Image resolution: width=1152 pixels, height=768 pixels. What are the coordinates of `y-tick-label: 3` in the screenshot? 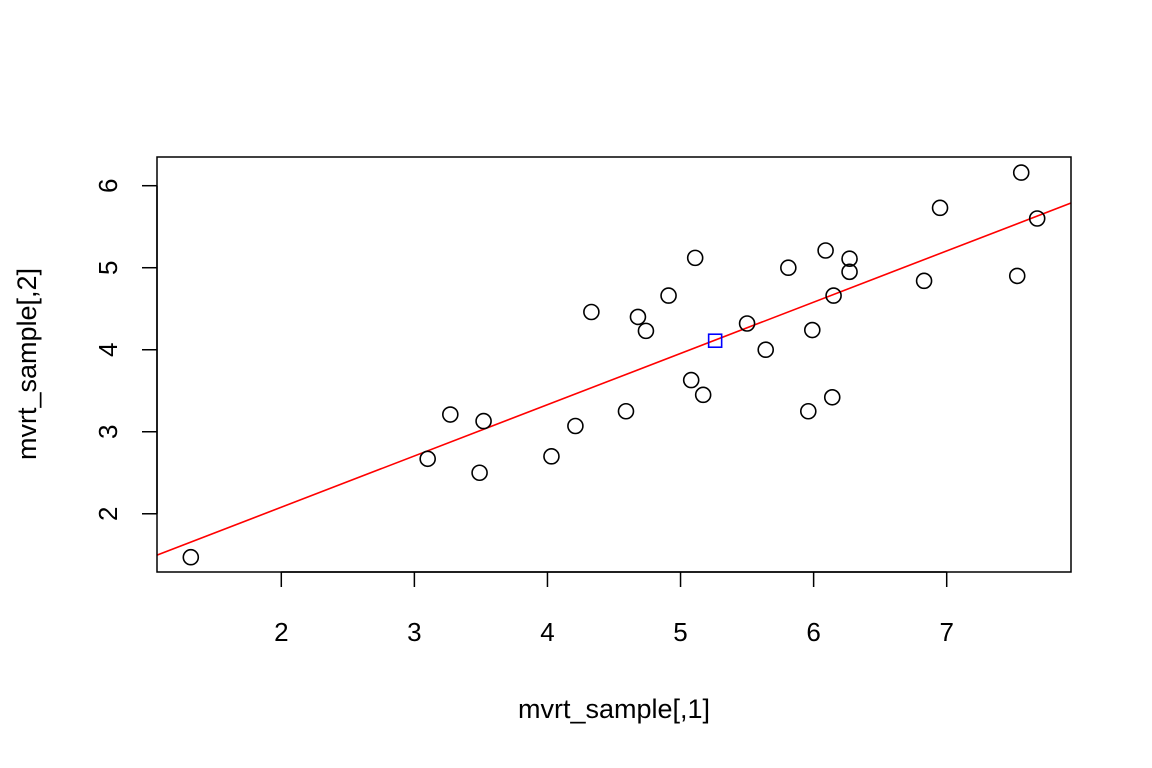 It's located at (108, 432).